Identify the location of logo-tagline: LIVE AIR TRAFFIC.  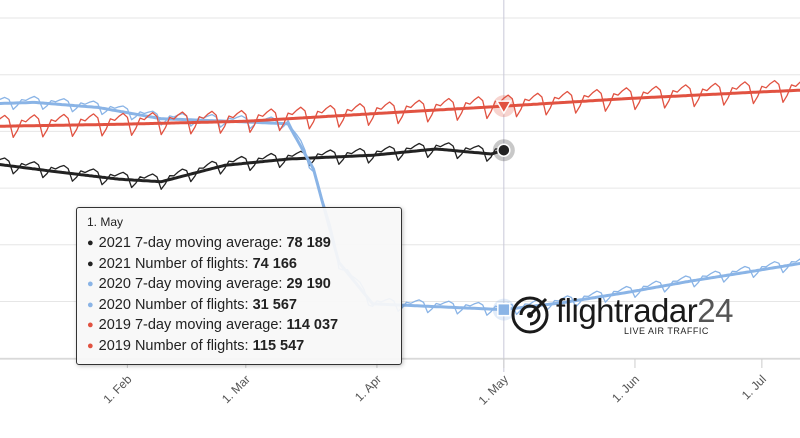
(666, 331).